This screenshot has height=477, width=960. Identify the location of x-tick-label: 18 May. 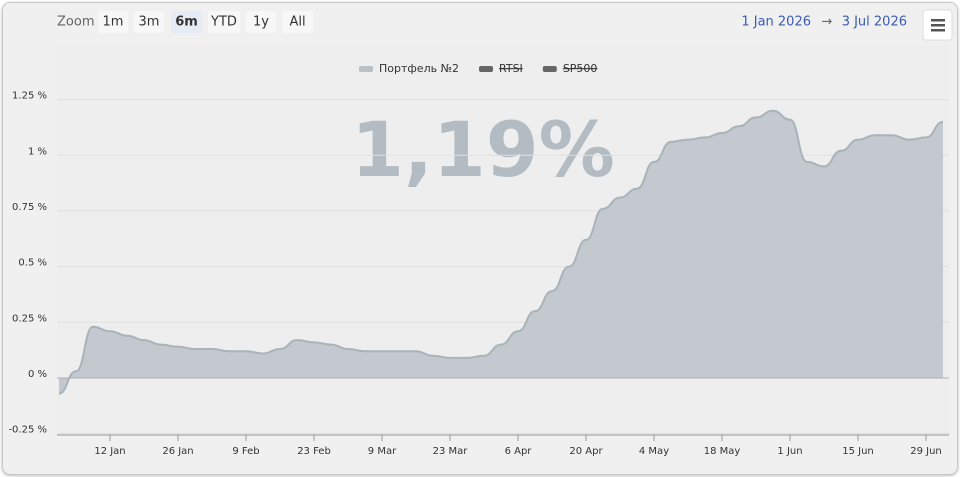
(722, 451).